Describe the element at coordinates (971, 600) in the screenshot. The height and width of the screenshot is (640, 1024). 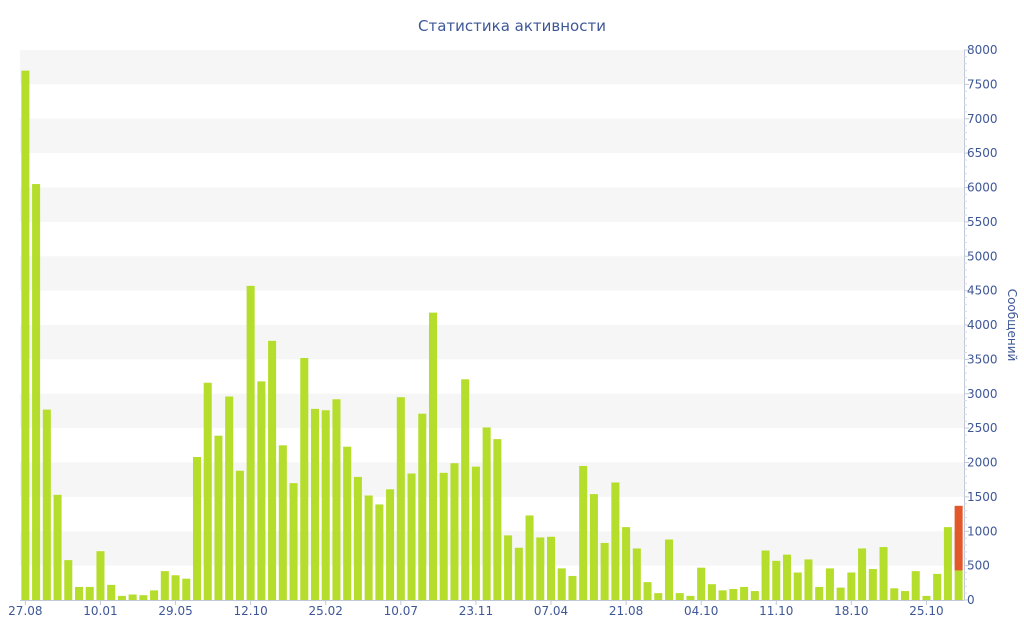
I see `y-tick-label: 0` at that location.